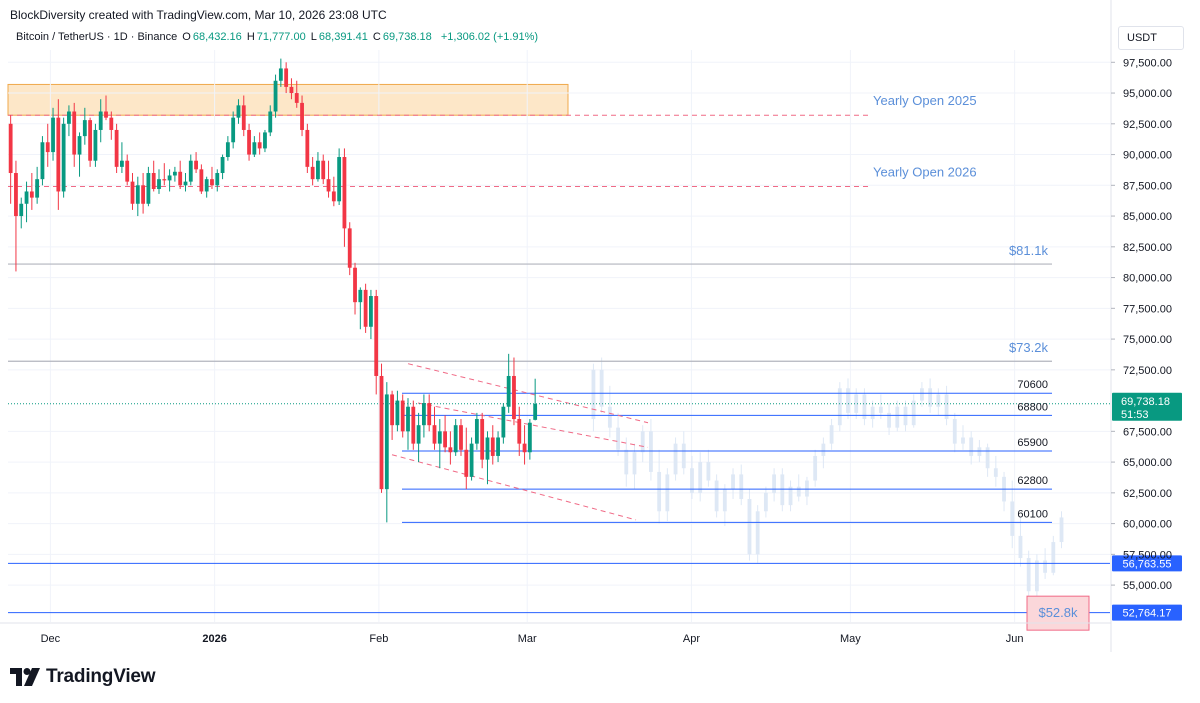 The height and width of the screenshot is (703, 1200). What do you see at coordinates (489, 37) in the screenshot?
I see `change-value: +1,306.02 (+1.91%)` at bounding box center [489, 37].